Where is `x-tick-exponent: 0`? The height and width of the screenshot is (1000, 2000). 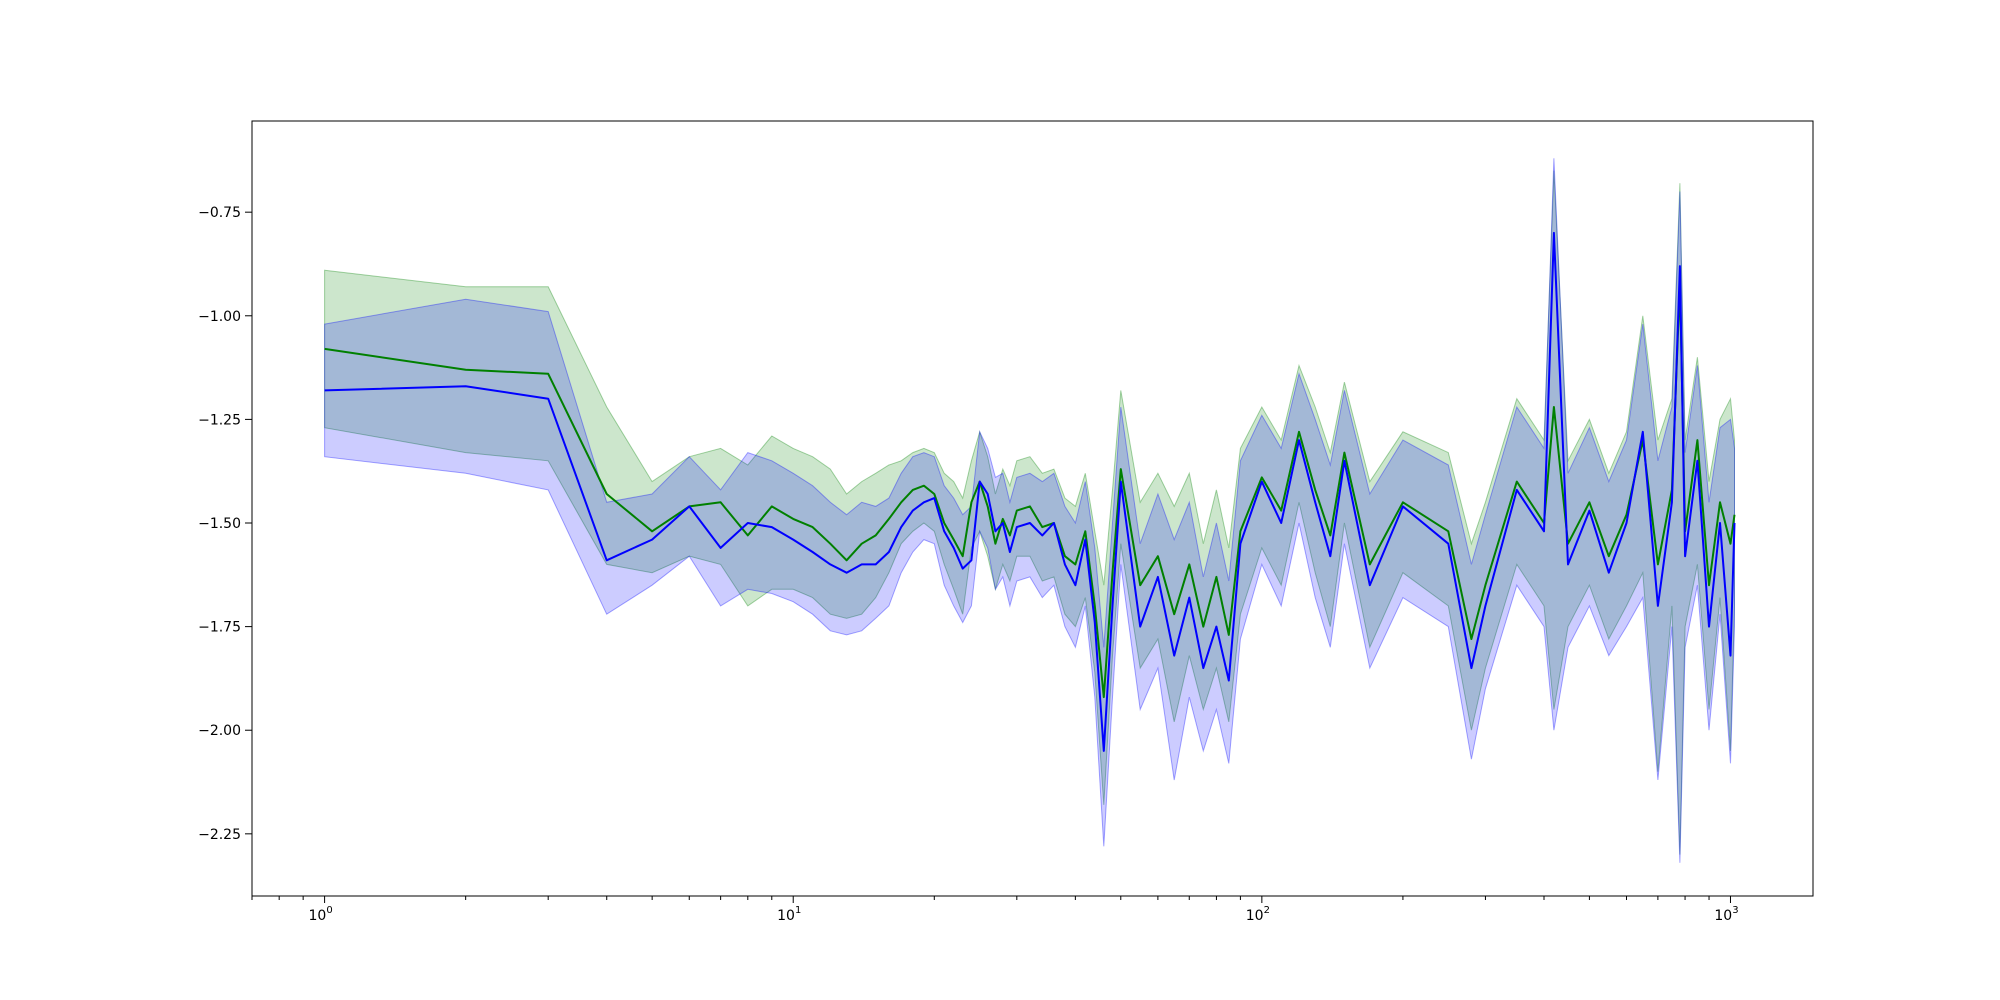 x-tick-exponent: 0 is located at coordinates (329, 910).